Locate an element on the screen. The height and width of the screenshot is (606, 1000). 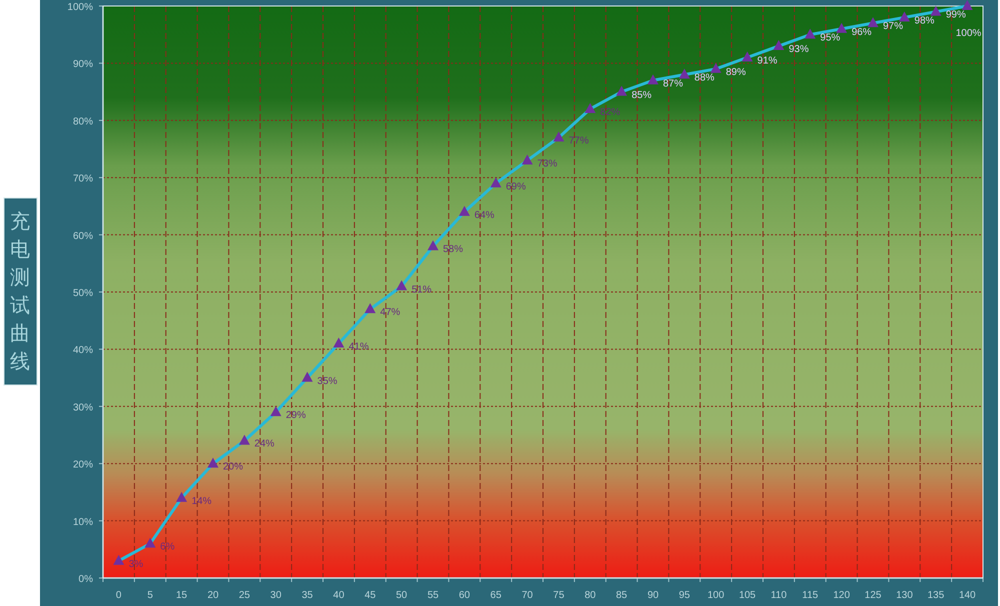
xtick: 15 is located at coordinates (182, 595).